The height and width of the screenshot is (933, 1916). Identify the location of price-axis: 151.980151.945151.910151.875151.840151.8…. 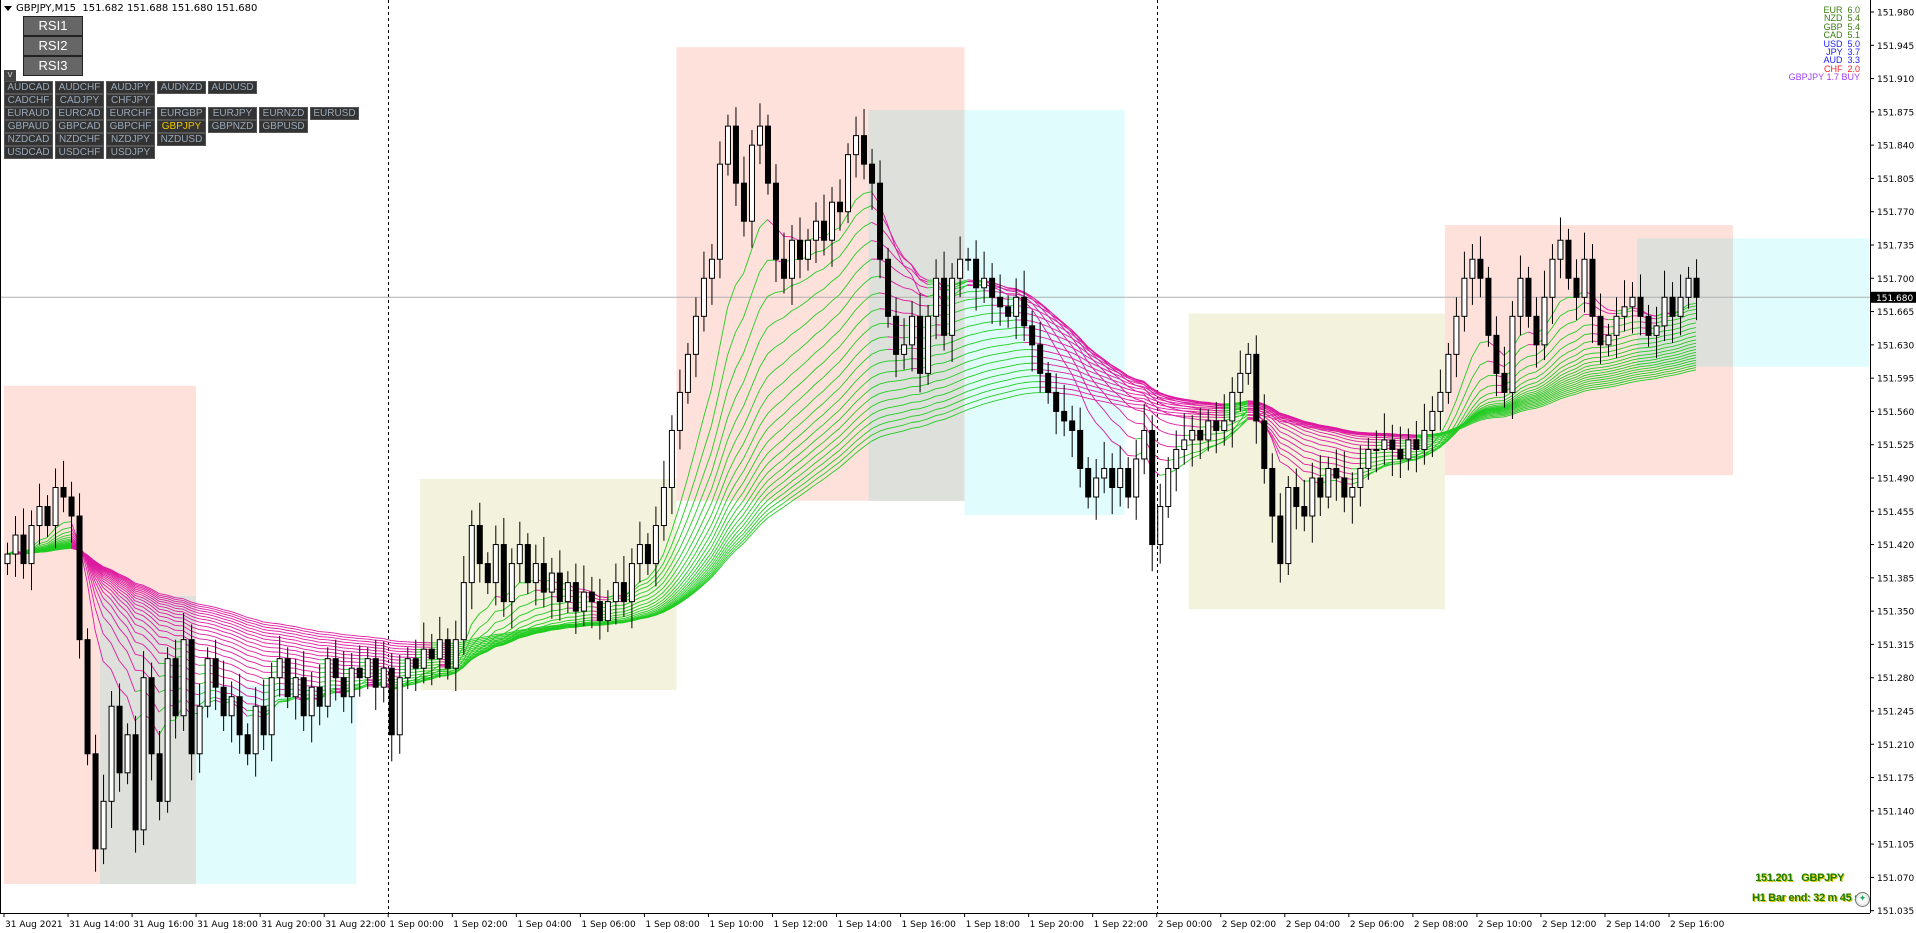
(1892, 463).